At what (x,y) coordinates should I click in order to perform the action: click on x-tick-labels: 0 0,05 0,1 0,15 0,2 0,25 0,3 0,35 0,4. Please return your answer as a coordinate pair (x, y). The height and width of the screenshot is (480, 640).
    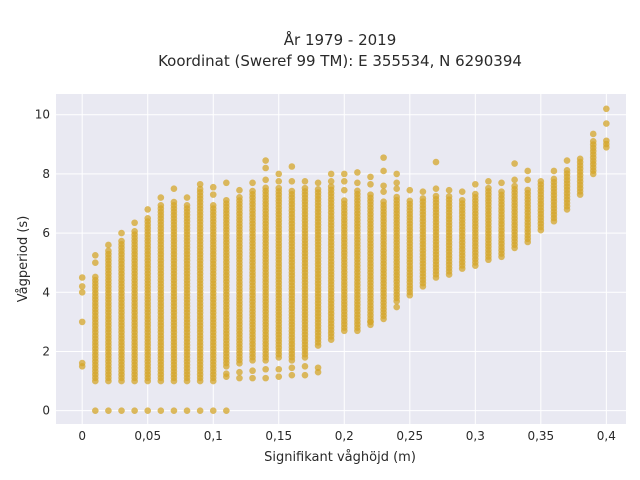
    Looking at the image, I should click on (347, 436).